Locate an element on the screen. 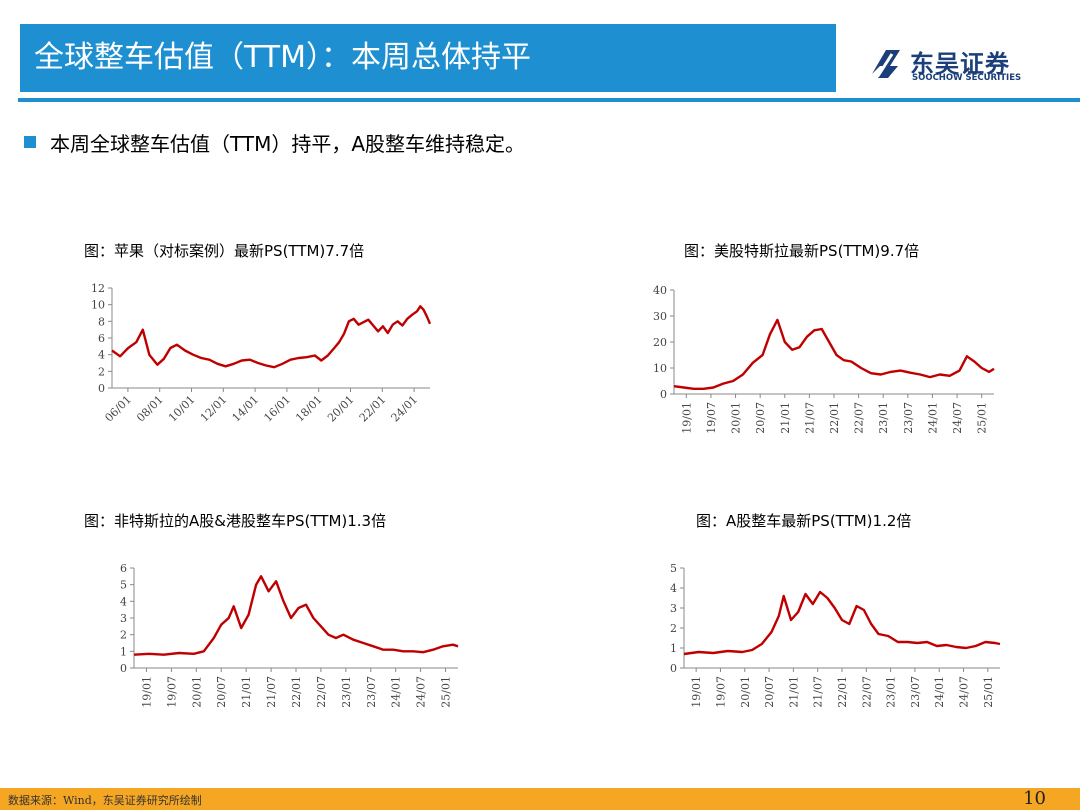 The height and width of the screenshot is (810, 1080). x-tick-label: 14/01 is located at coordinates (246, 409).